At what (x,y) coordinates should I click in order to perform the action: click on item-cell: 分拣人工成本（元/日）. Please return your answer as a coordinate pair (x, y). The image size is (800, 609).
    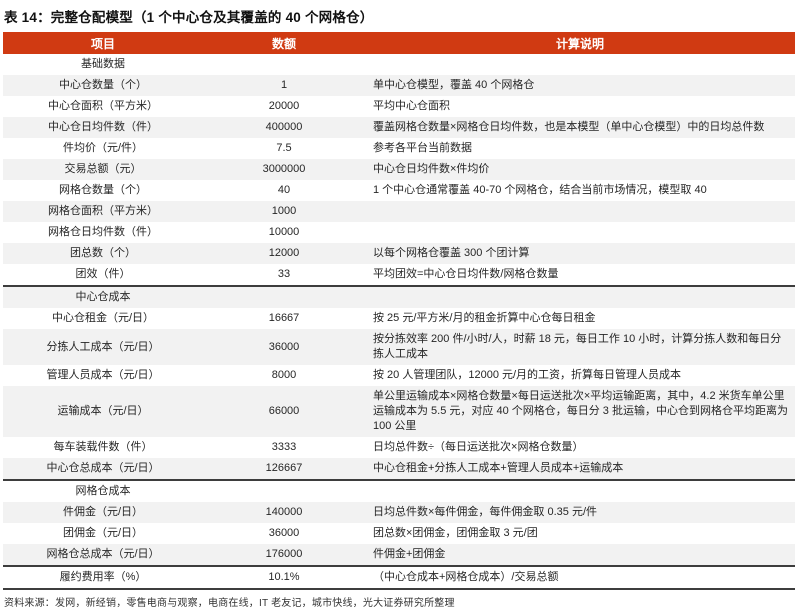
    Looking at the image, I should click on (103, 346).